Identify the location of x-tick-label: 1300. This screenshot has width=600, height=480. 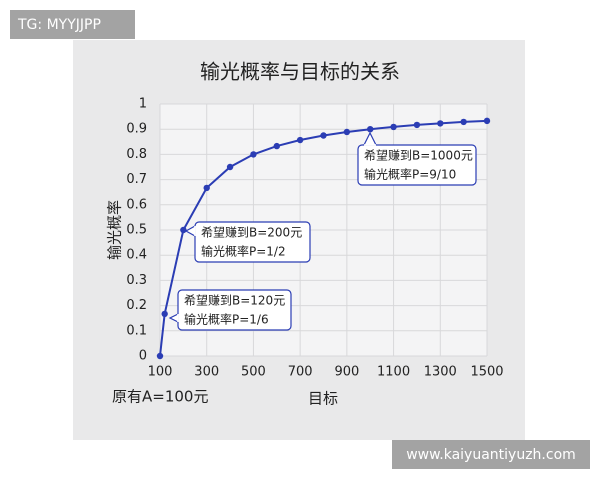
(440, 372).